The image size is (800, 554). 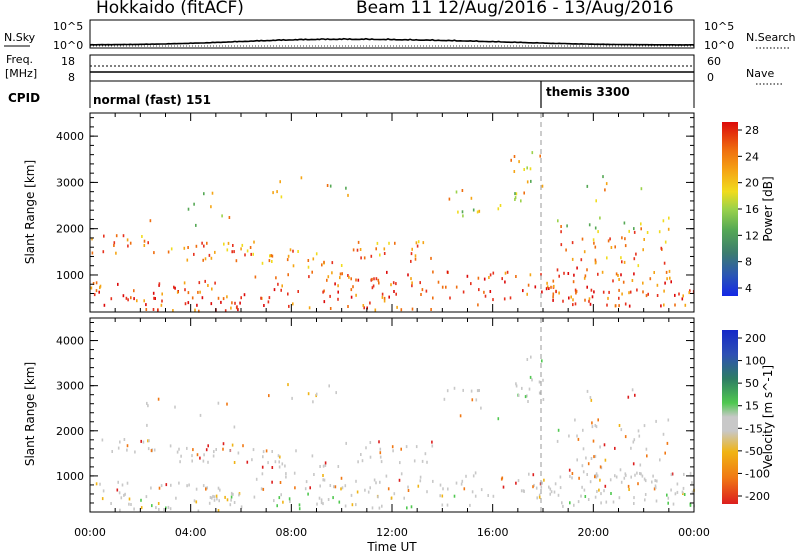 What do you see at coordinates (754, 451) in the screenshot?
I see `colorbar-tick-label: -50` at bounding box center [754, 451].